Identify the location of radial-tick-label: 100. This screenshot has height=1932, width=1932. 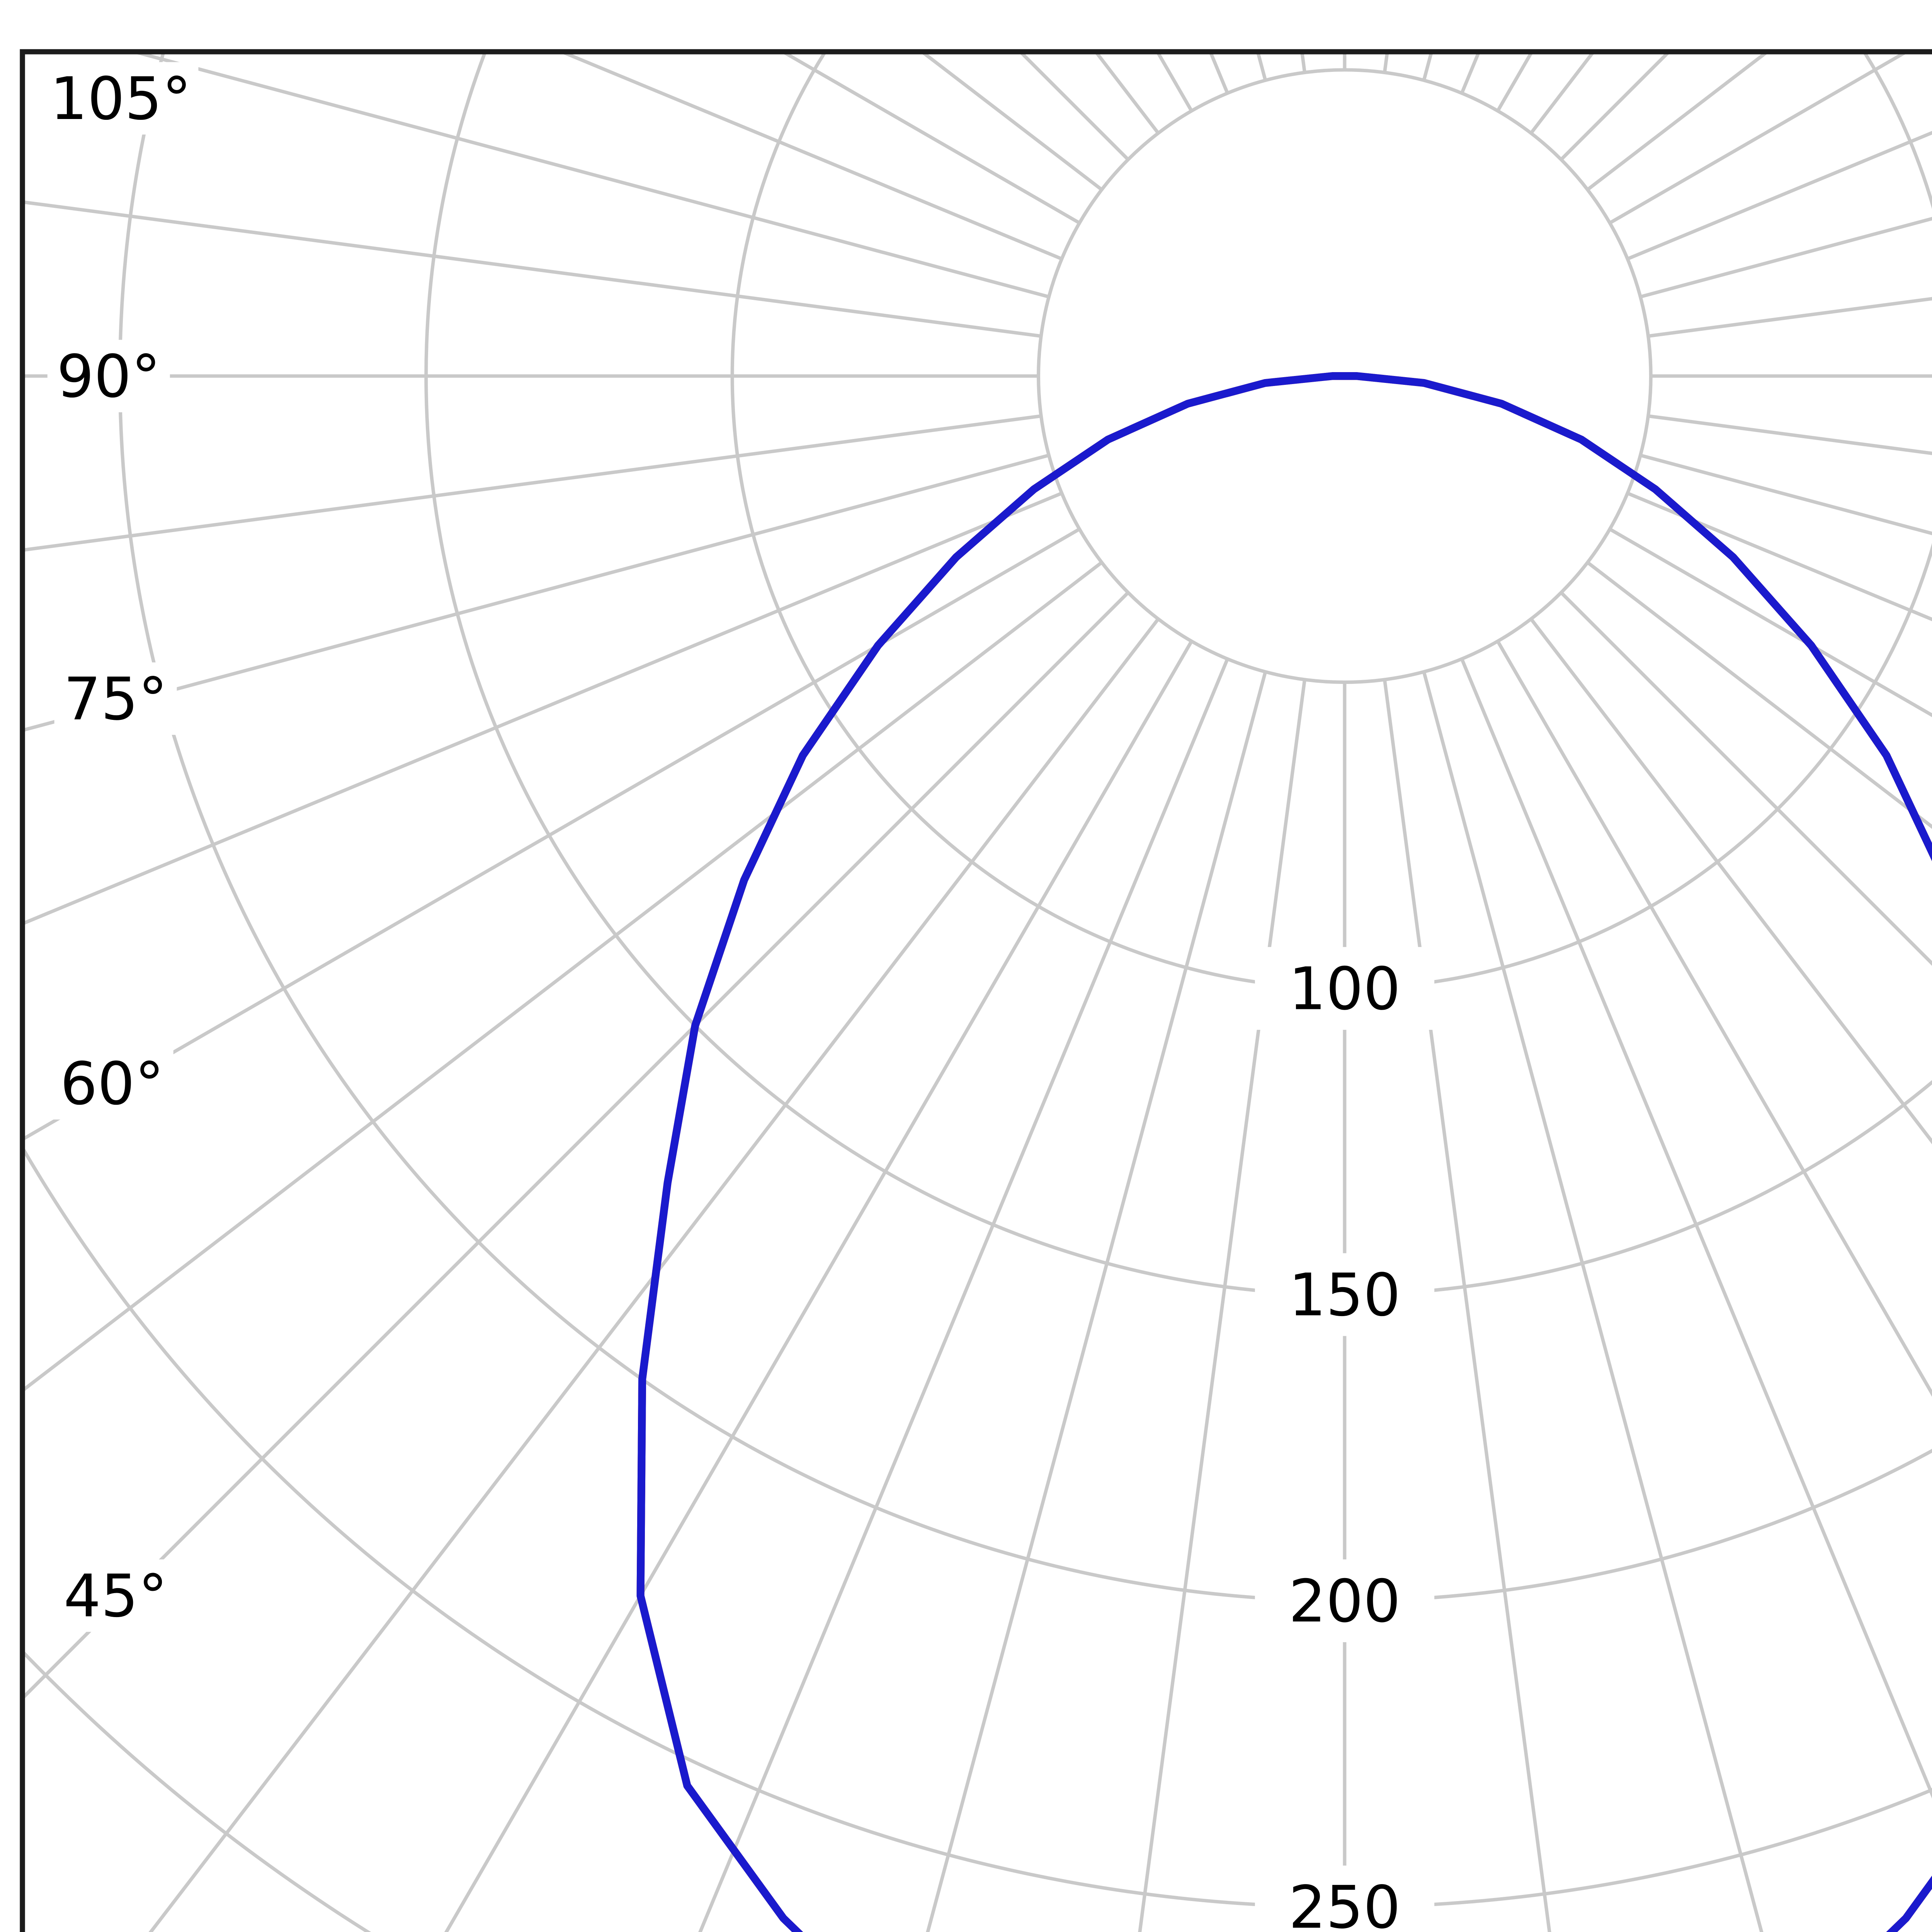
(1345, 989).